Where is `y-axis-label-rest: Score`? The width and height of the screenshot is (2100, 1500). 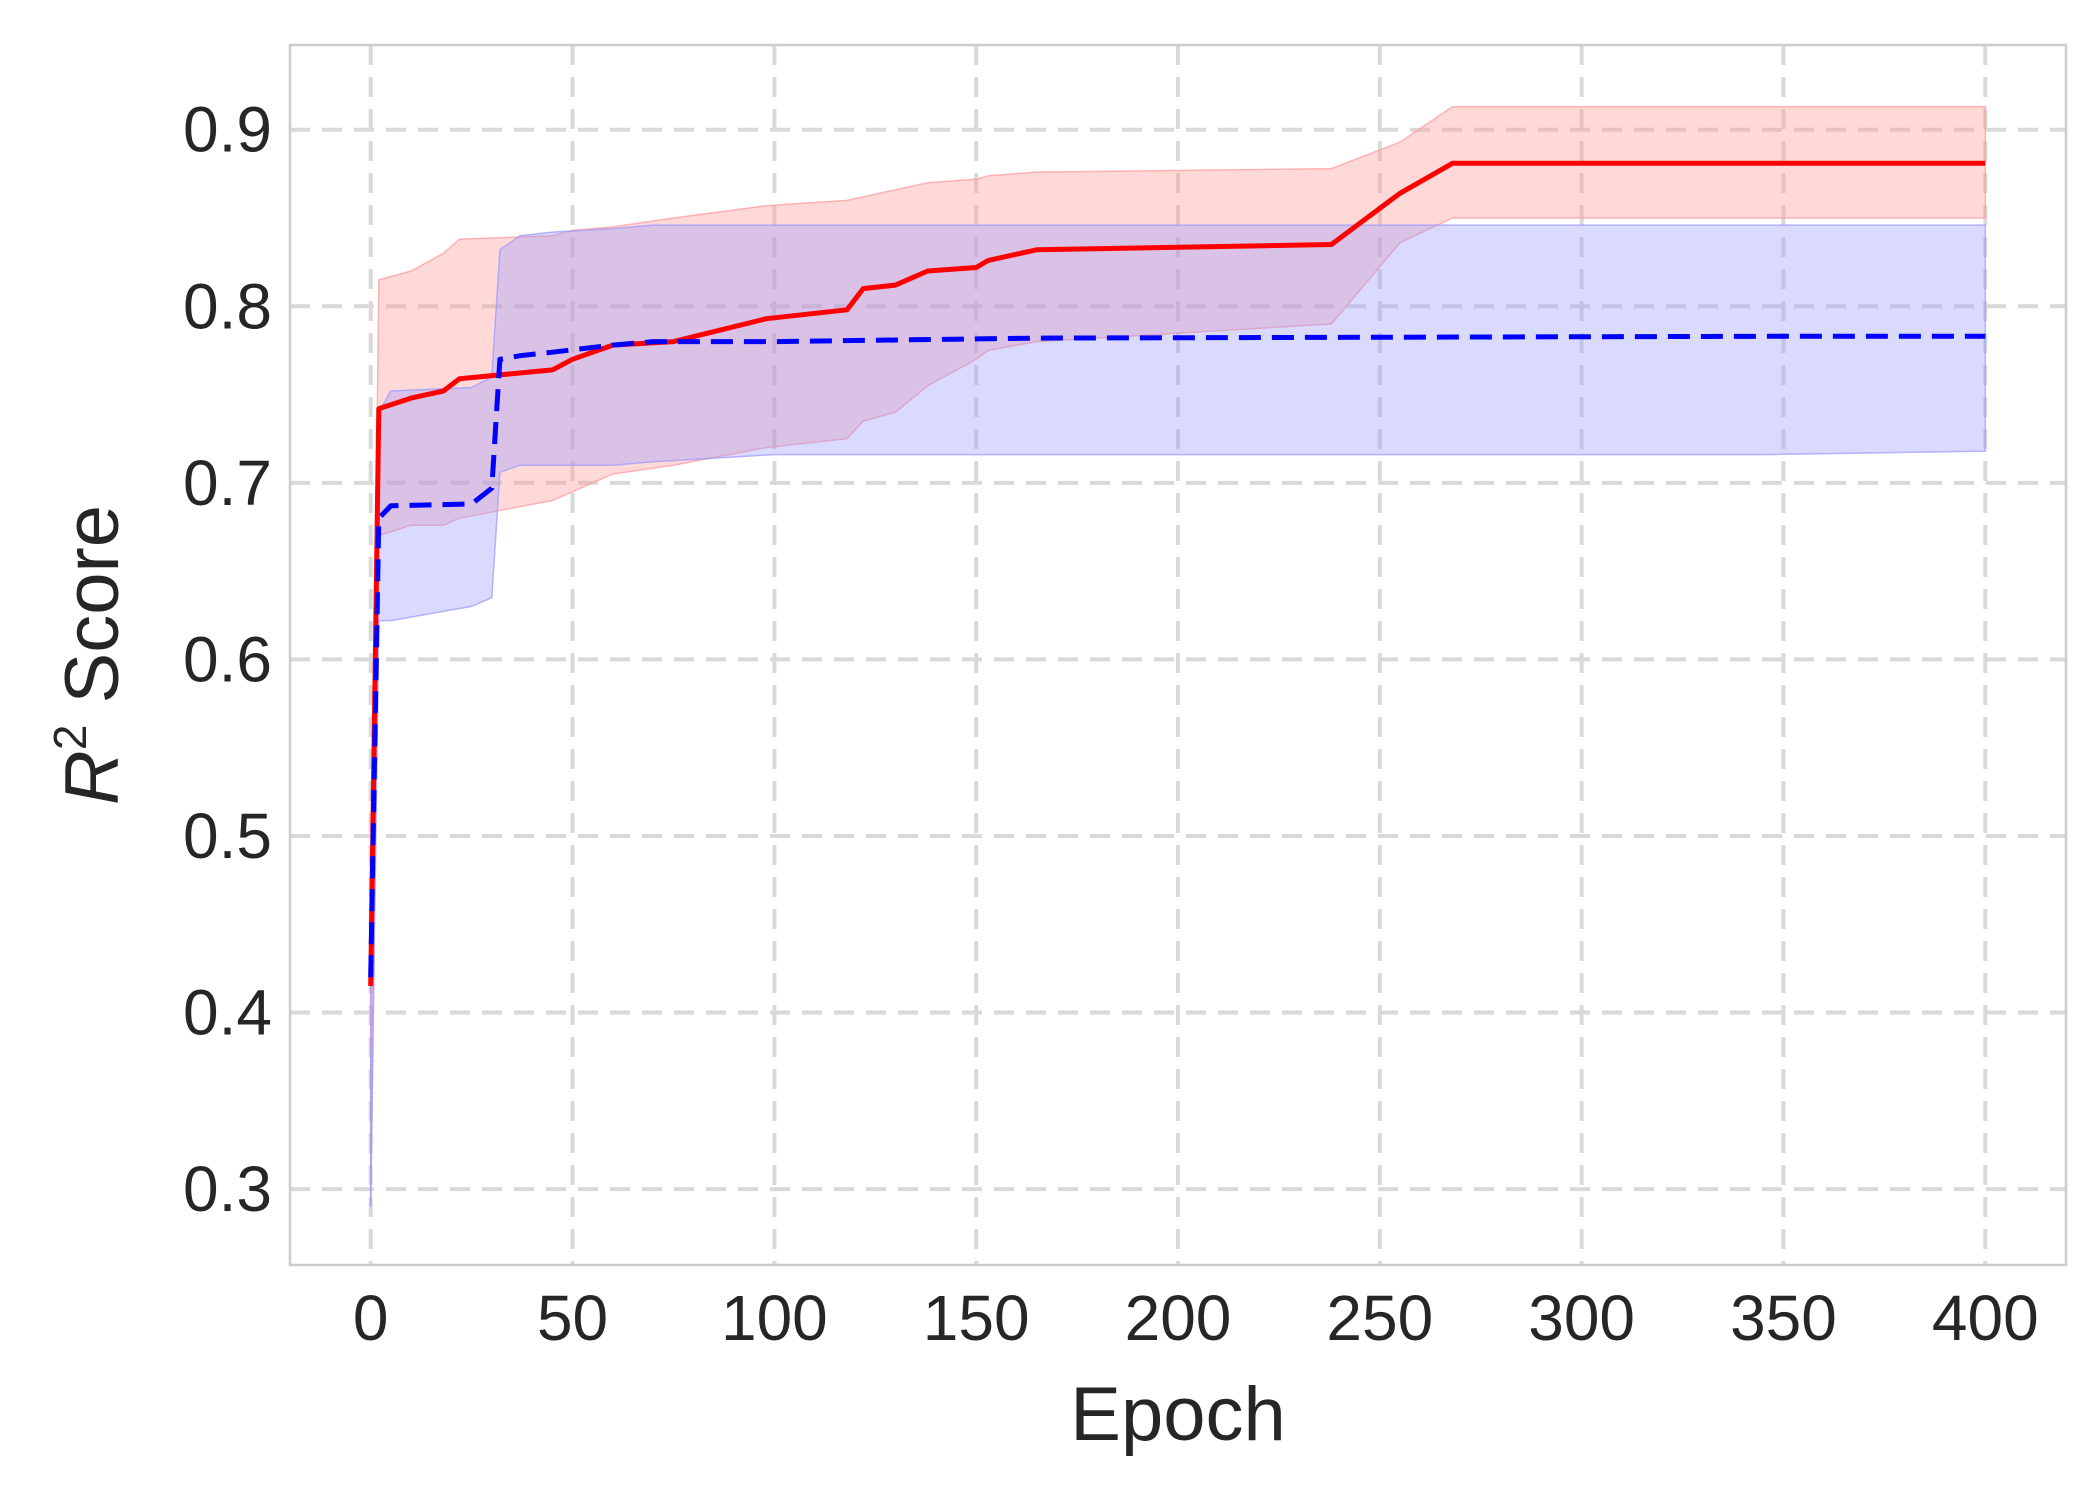 y-axis-label-rest: Score is located at coordinates (92, 615).